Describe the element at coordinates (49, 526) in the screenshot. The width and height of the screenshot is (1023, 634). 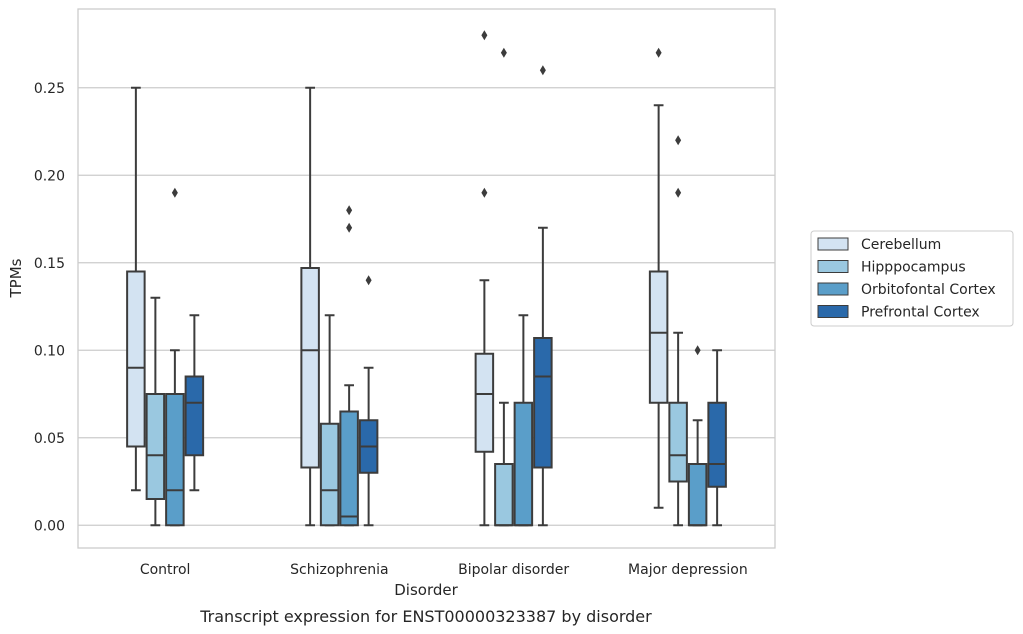
I see `y-tick-label: 0.00` at that location.